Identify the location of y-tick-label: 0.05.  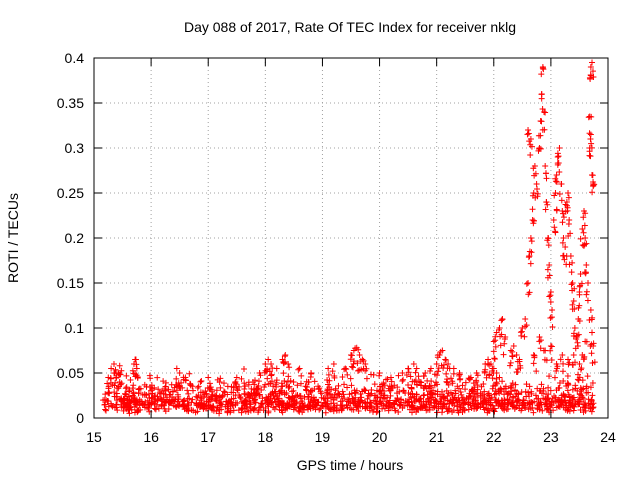
(70, 373).